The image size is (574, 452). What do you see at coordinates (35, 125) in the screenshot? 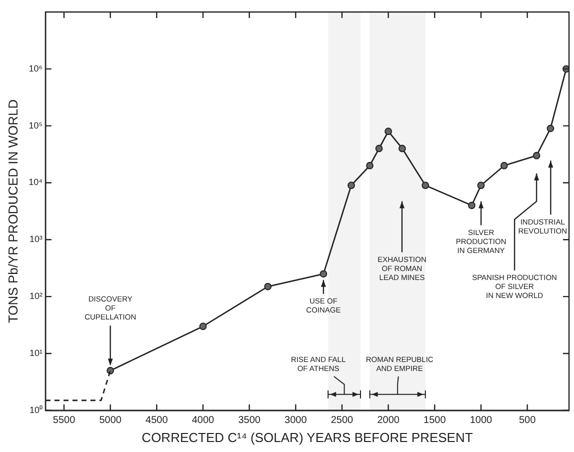
I see `y-tick-label: 10⁵` at bounding box center [35, 125].